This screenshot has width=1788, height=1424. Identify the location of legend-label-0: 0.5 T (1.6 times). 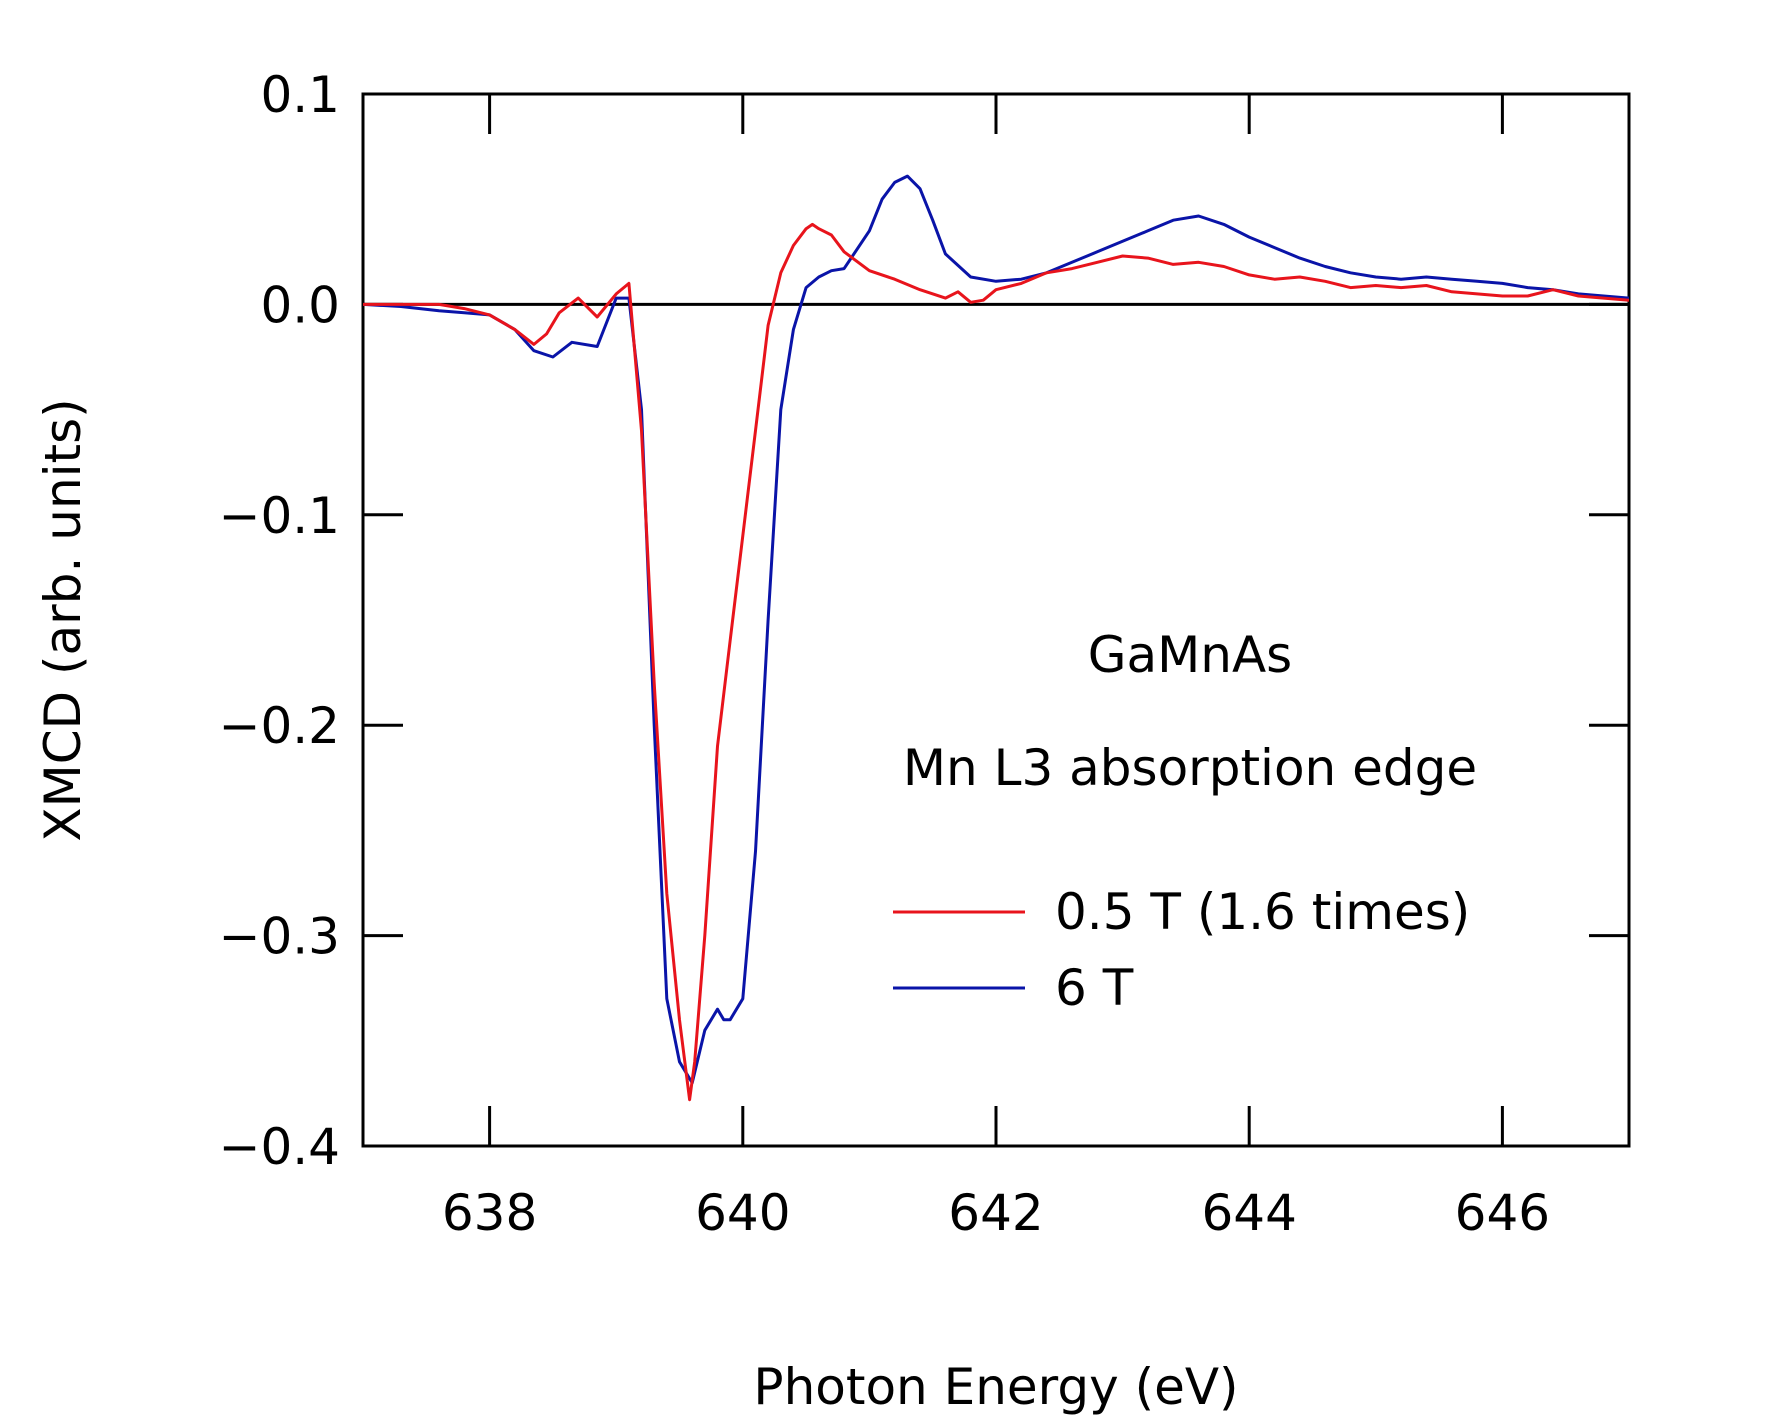
(1262, 912).